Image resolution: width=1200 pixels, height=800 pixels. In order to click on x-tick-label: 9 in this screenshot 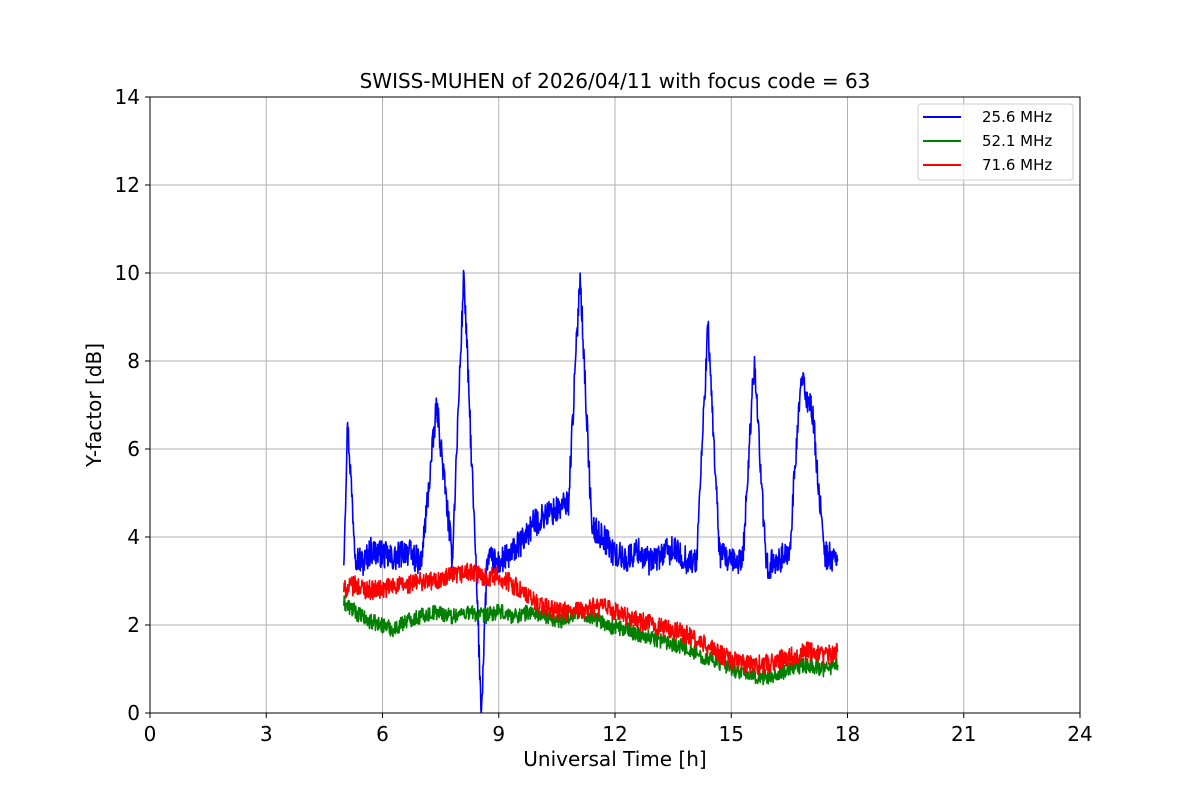, I will do `click(498, 734)`.